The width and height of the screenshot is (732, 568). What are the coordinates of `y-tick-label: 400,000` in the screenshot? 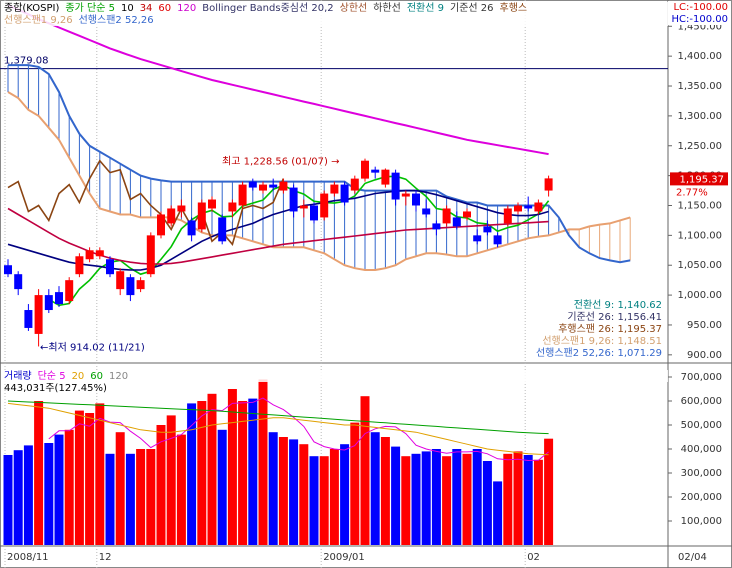 It's located at (701, 449).